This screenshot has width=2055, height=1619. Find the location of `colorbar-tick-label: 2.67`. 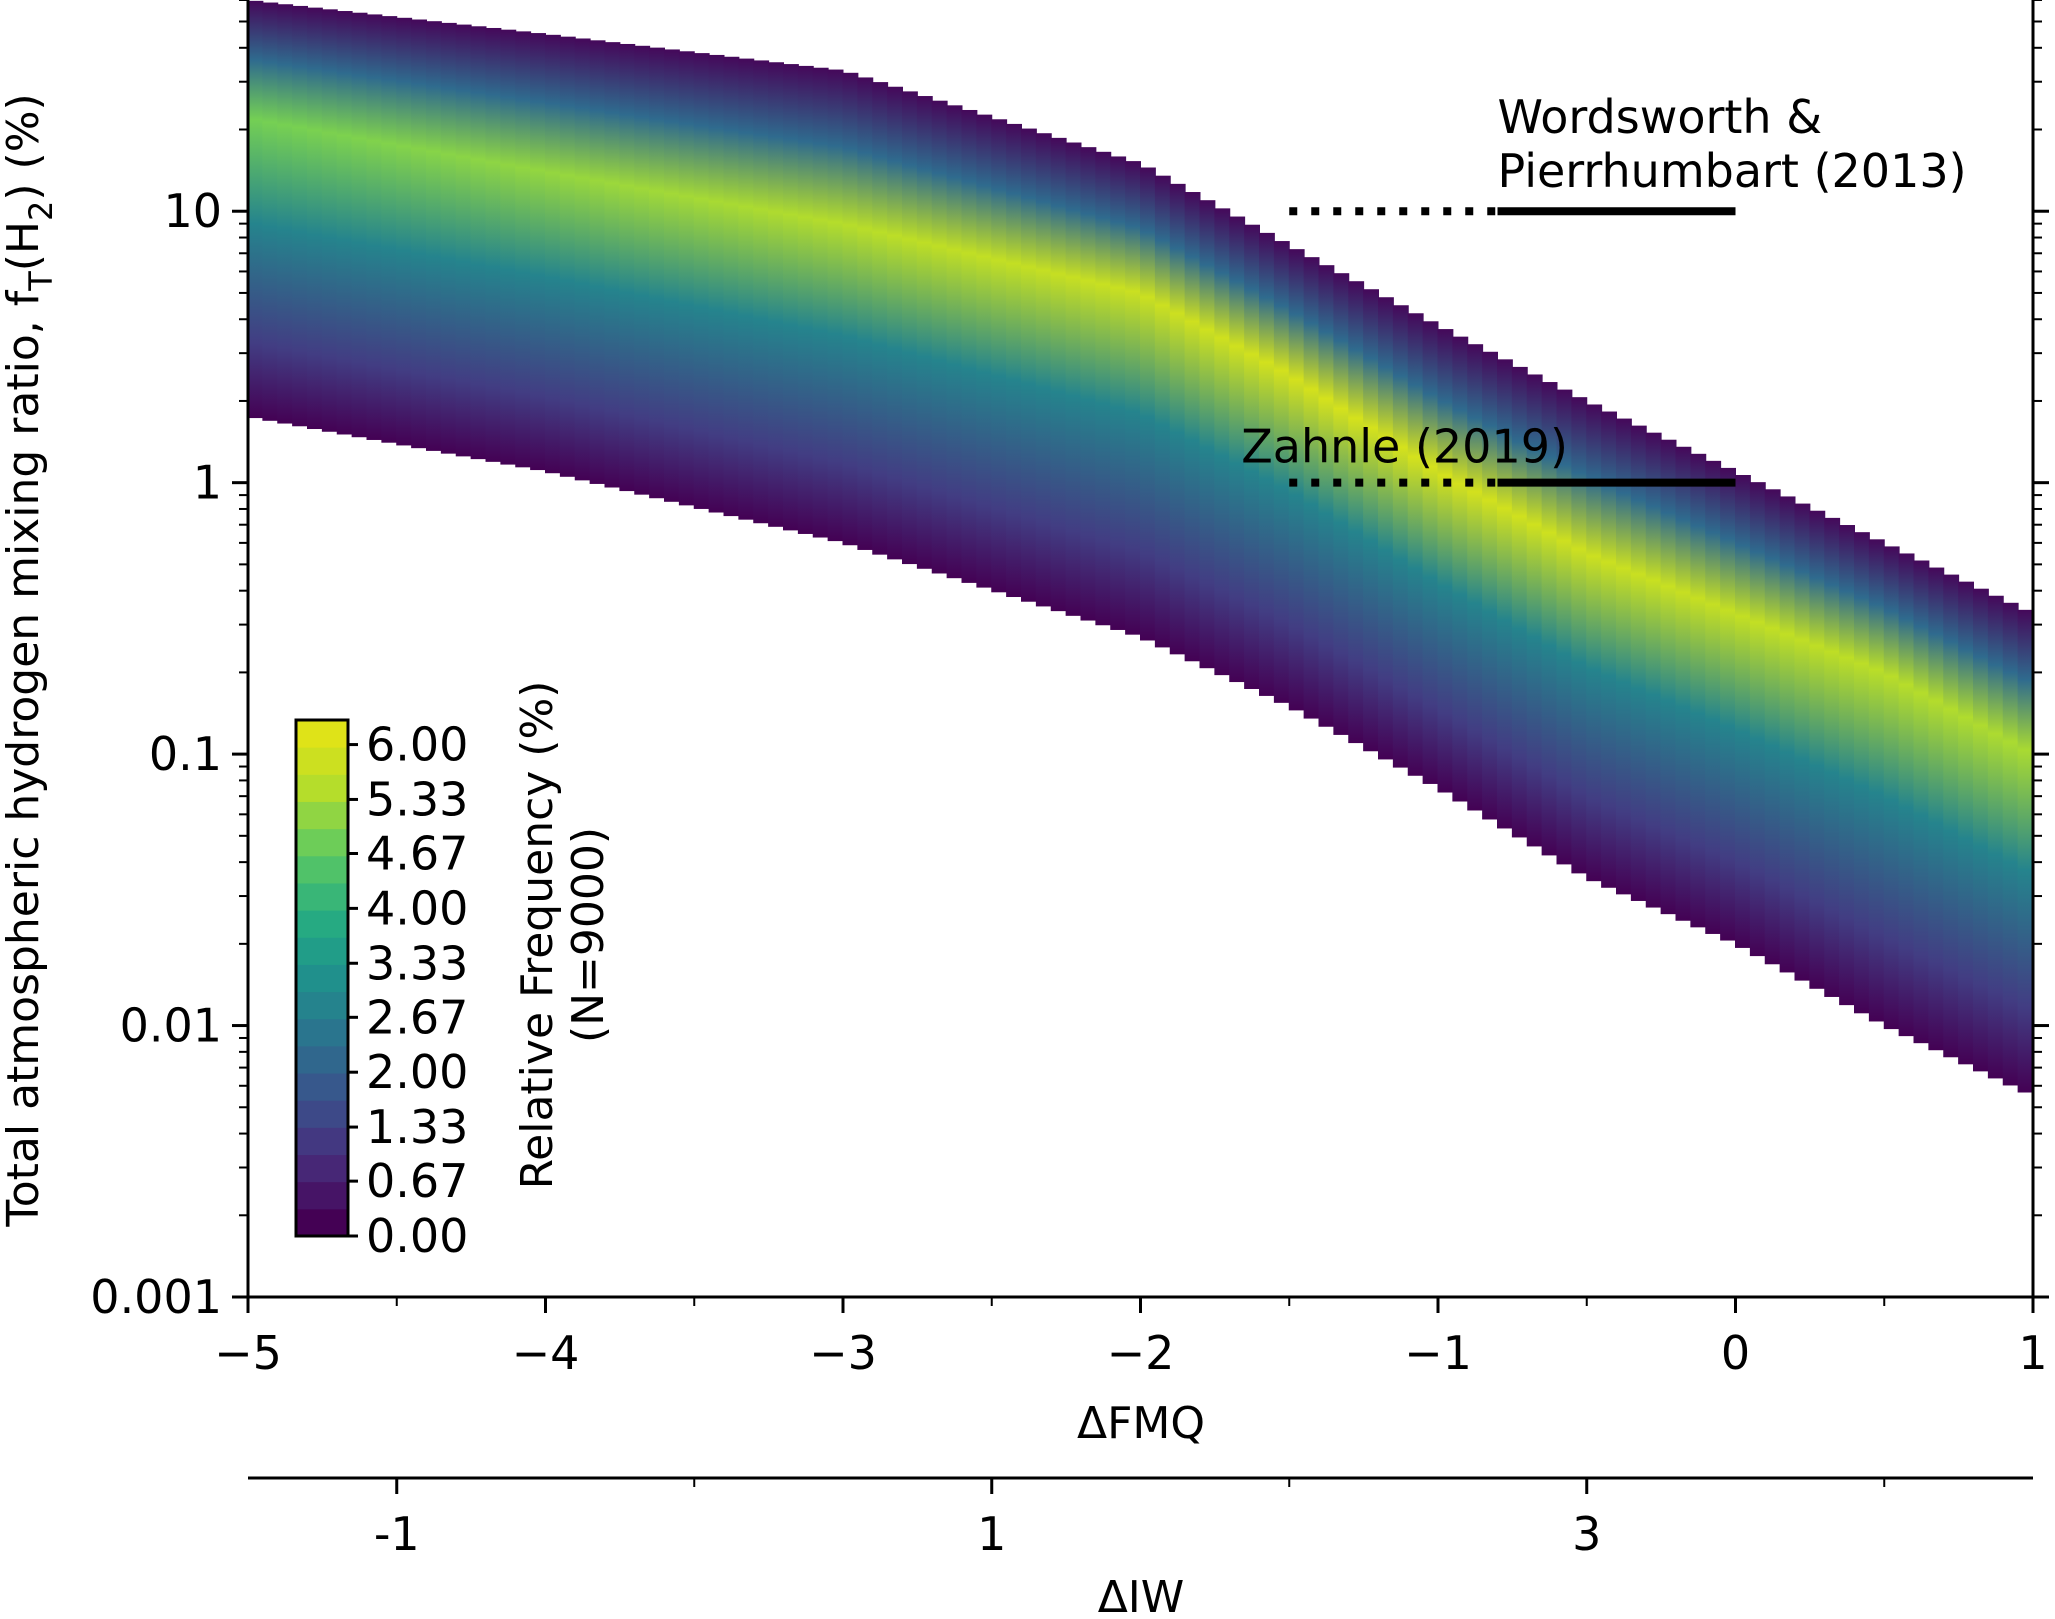

colorbar-tick-label: 2.67 is located at coordinates (417, 1017).